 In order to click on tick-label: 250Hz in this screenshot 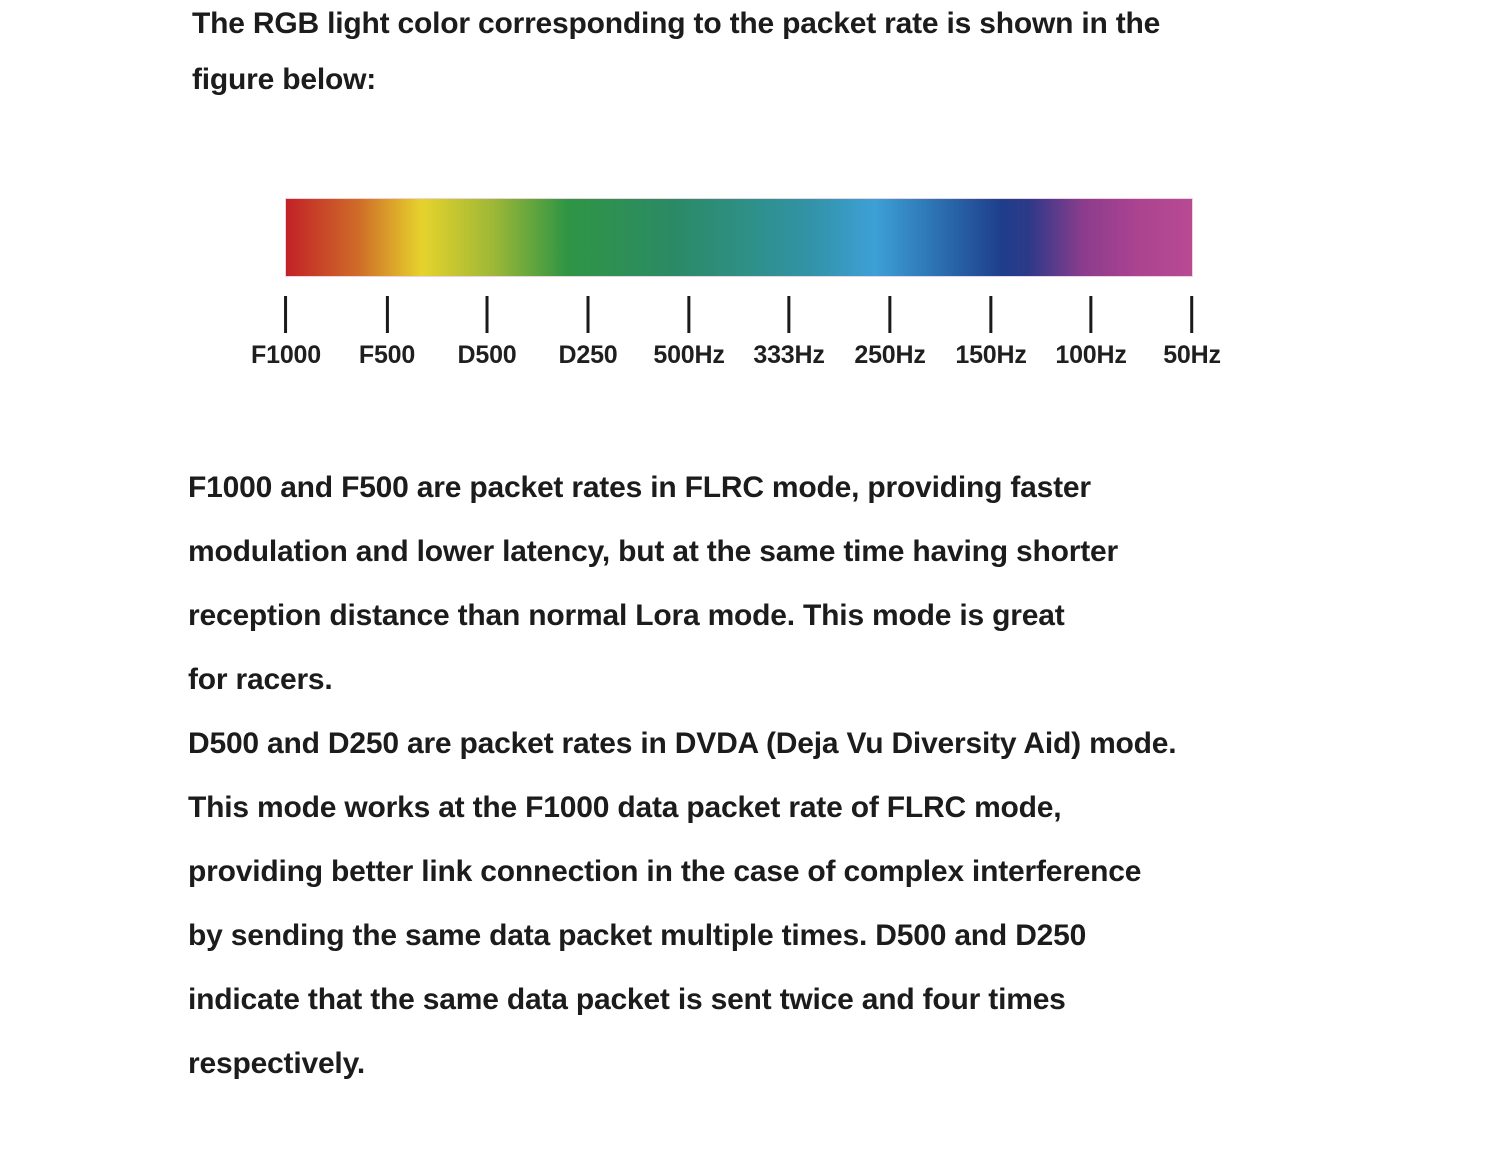, I will do `click(890, 355)`.